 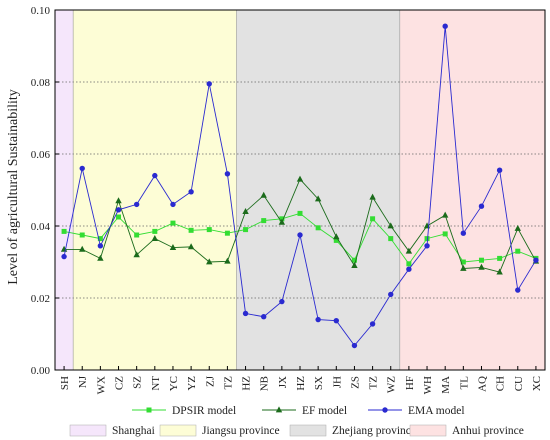 What do you see at coordinates (41, 11) in the screenshot?
I see `y-tick-label-5: 0.10` at bounding box center [41, 11].